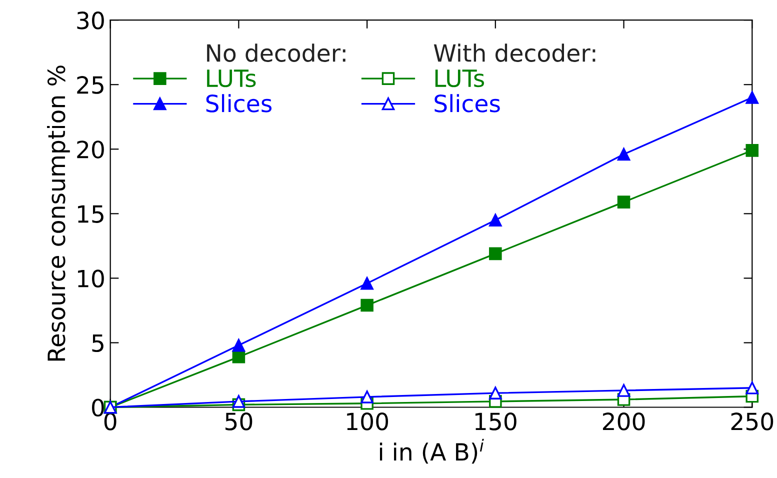 The height and width of the screenshot is (478, 777). What do you see at coordinates (90, 21) in the screenshot?
I see `y-tick-label: 30` at bounding box center [90, 21].